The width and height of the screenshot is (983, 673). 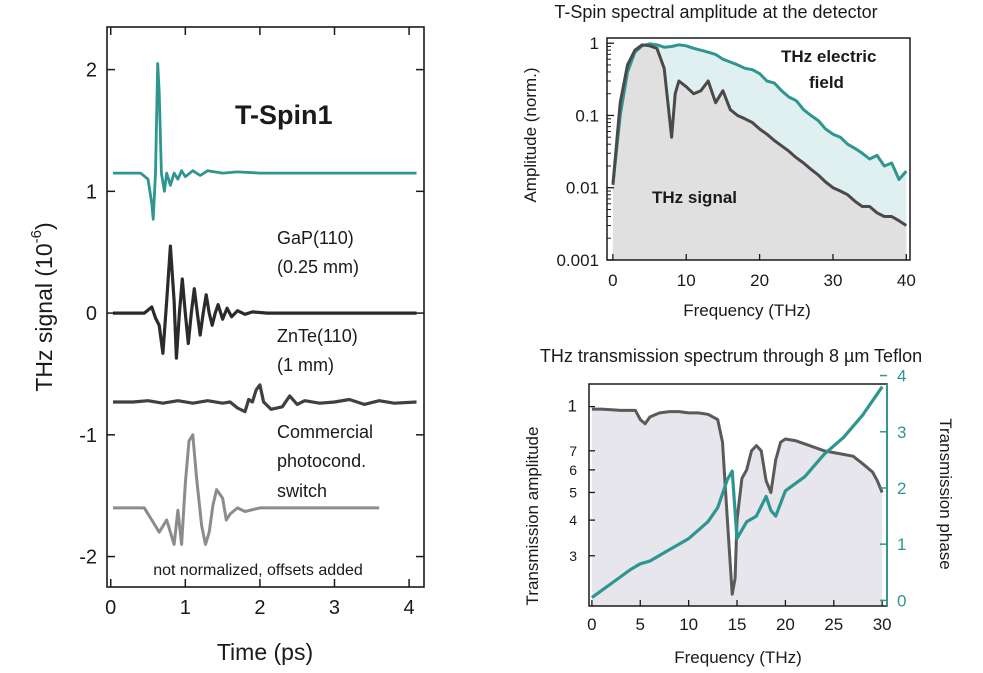 What do you see at coordinates (265, 652) in the screenshot?
I see `x-axis-label: Time (ps)` at bounding box center [265, 652].